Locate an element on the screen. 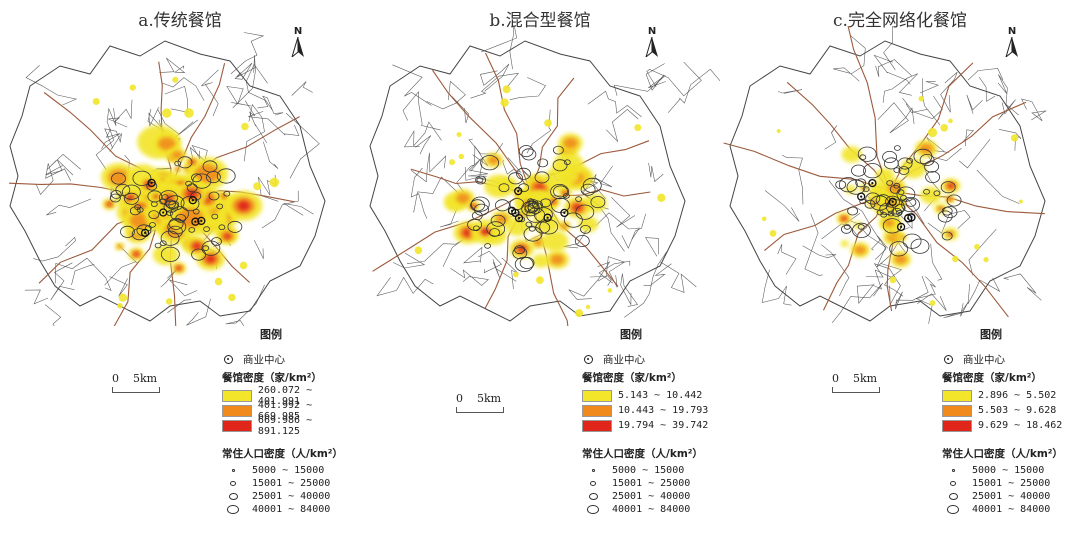  density-title: 餐馆密度（家/km²） is located at coordinates (272, 378).